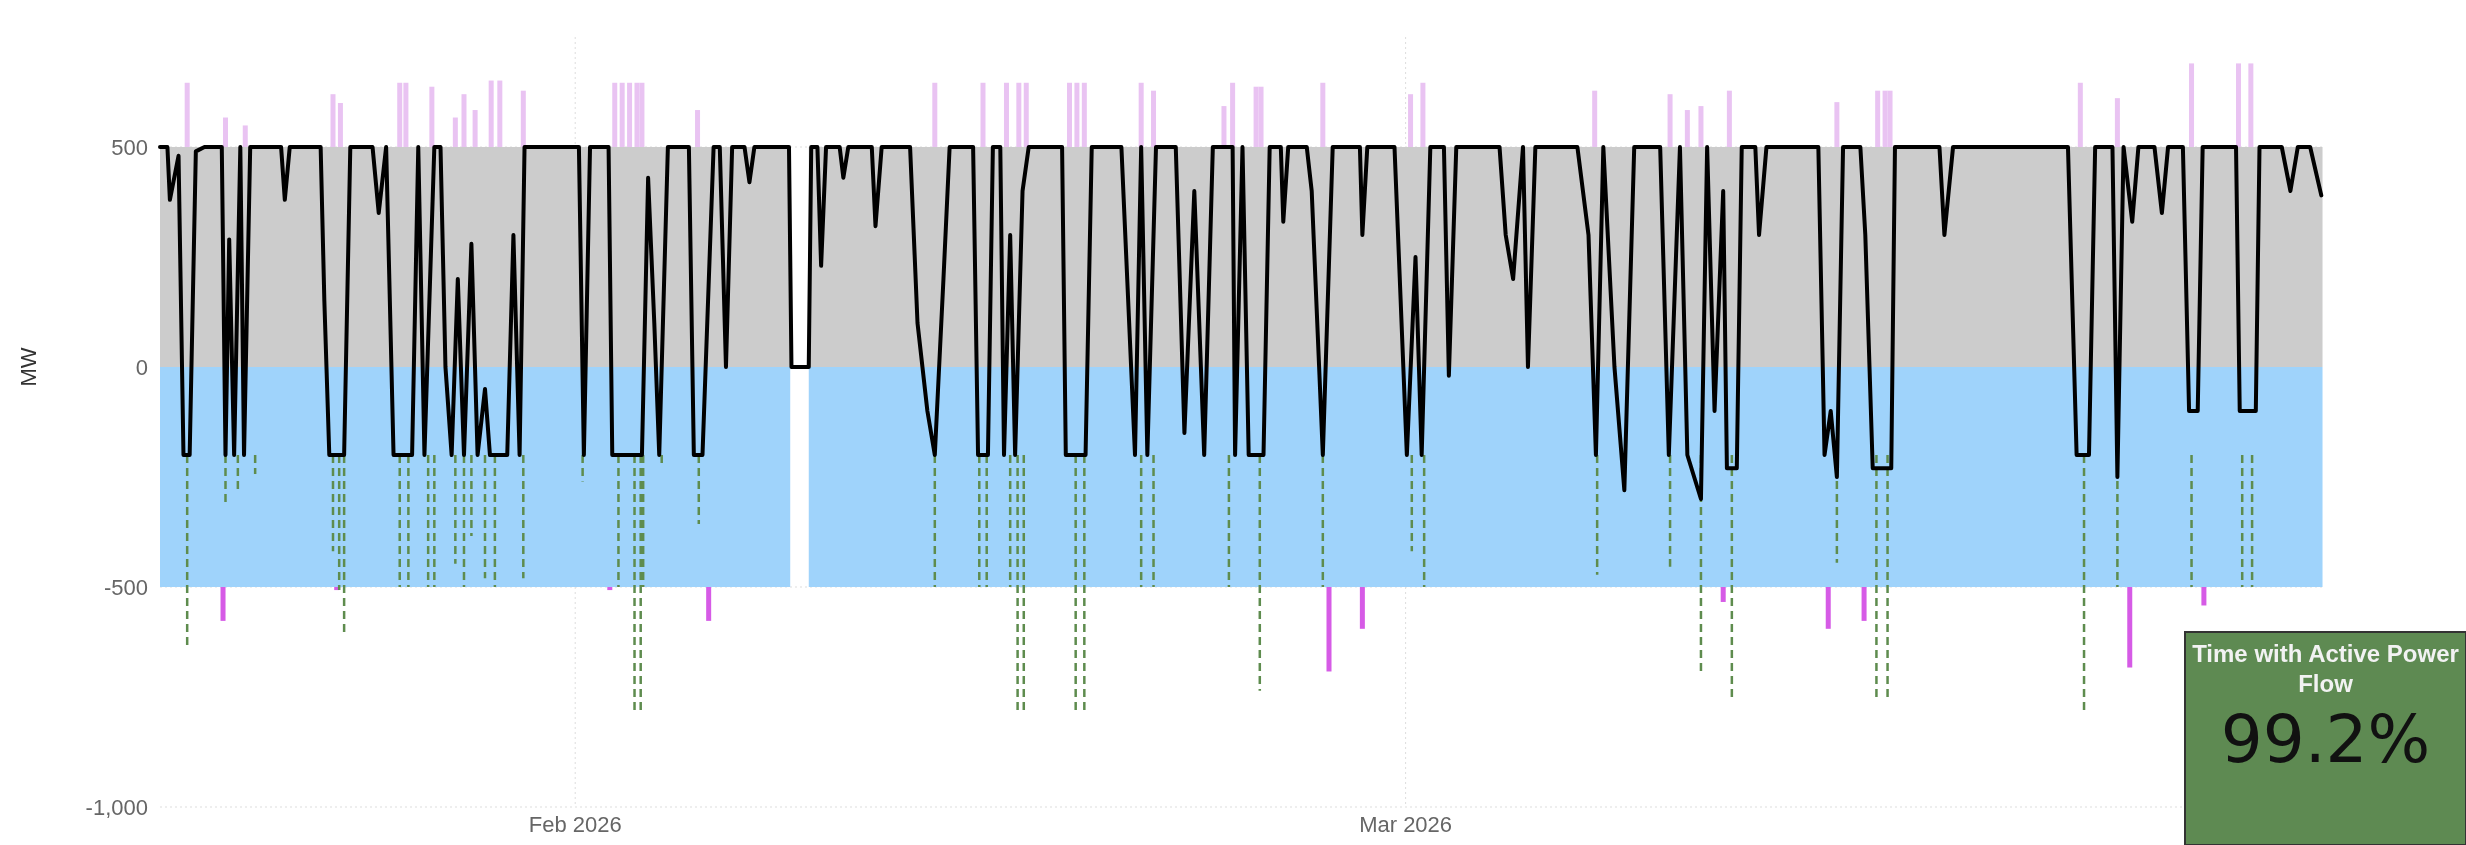 The width and height of the screenshot is (2466, 845). Describe the element at coordinates (28, 367) in the screenshot. I see `y-axis-title: MW` at that location.